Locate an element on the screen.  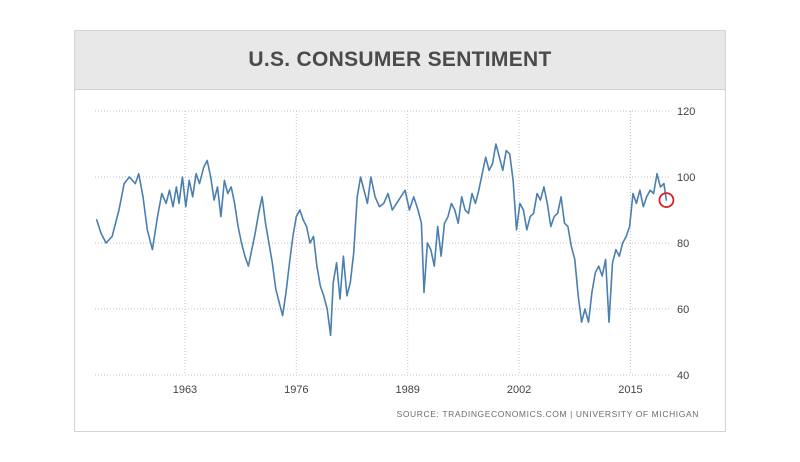
x-tick-label: 1963 is located at coordinates (185, 390).